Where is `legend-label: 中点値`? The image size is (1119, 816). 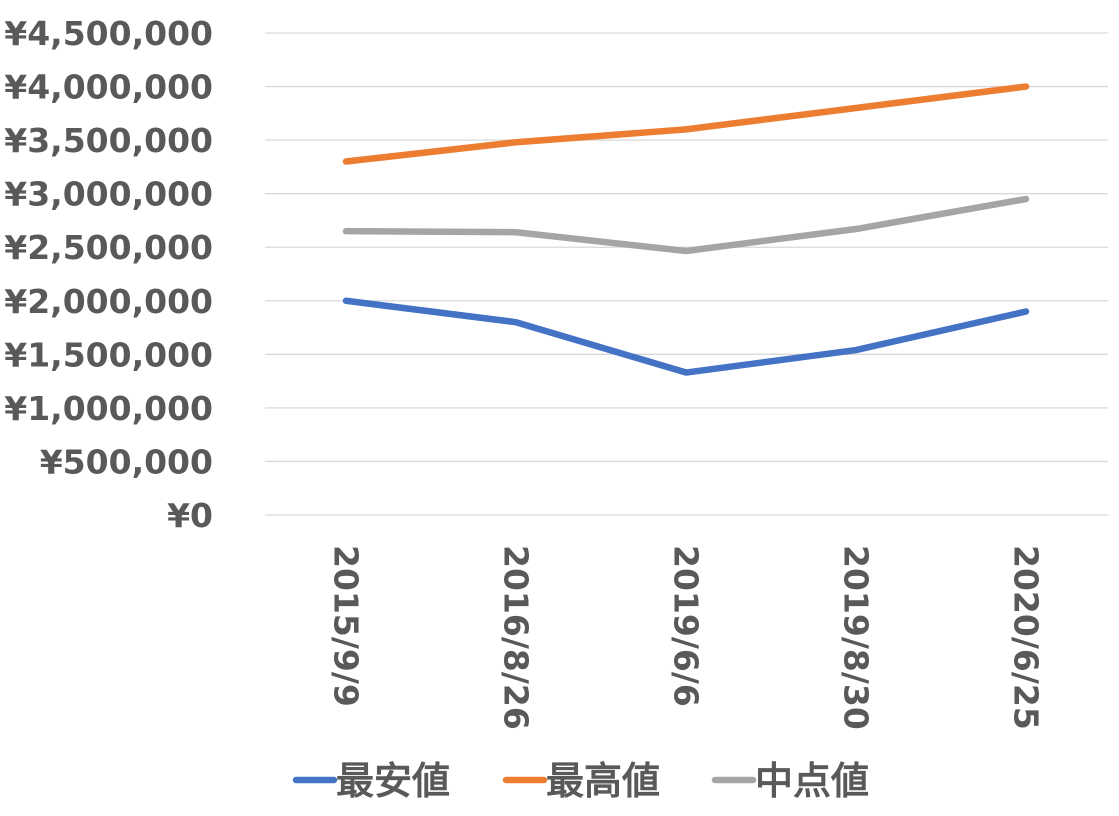
legend-label: 中点値 is located at coordinates (812, 781).